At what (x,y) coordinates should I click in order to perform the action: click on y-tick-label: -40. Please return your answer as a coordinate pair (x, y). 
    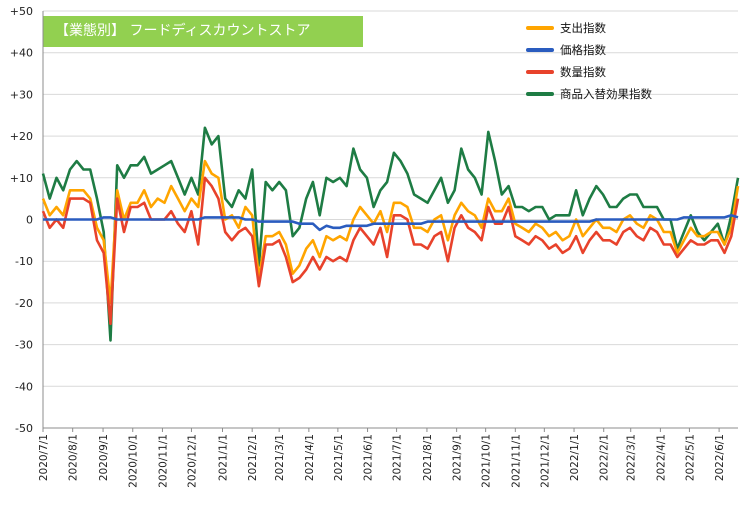
    Looking at the image, I should click on (24, 386).